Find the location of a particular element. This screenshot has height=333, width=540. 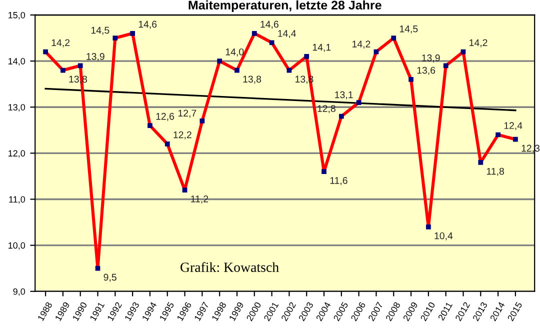

data-label: 12,7 is located at coordinates (187, 114).